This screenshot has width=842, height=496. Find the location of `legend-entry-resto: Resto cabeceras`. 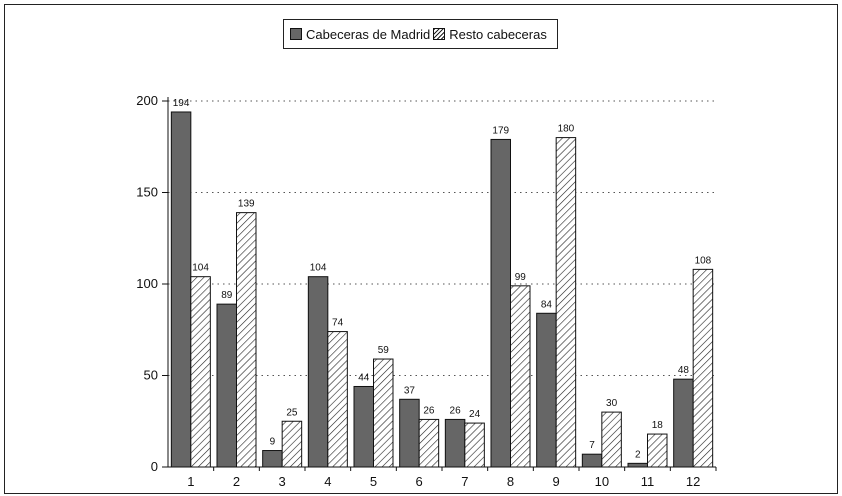

legend-entry-resto: Resto cabeceras is located at coordinates (488, 34).